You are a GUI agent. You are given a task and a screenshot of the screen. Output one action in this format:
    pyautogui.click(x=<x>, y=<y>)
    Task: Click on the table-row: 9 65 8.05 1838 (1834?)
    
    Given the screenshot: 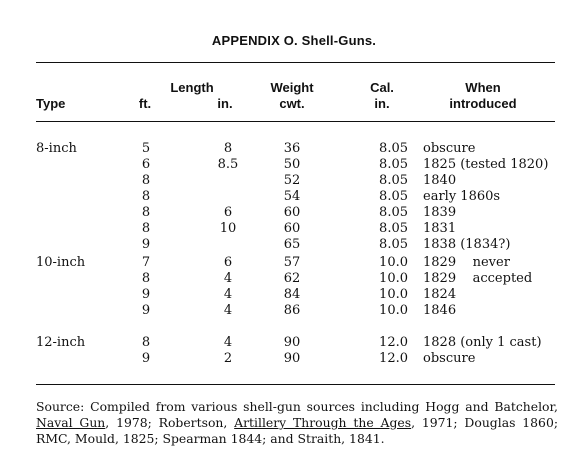 What is the action you would take?
    pyautogui.click(x=294, y=245)
    